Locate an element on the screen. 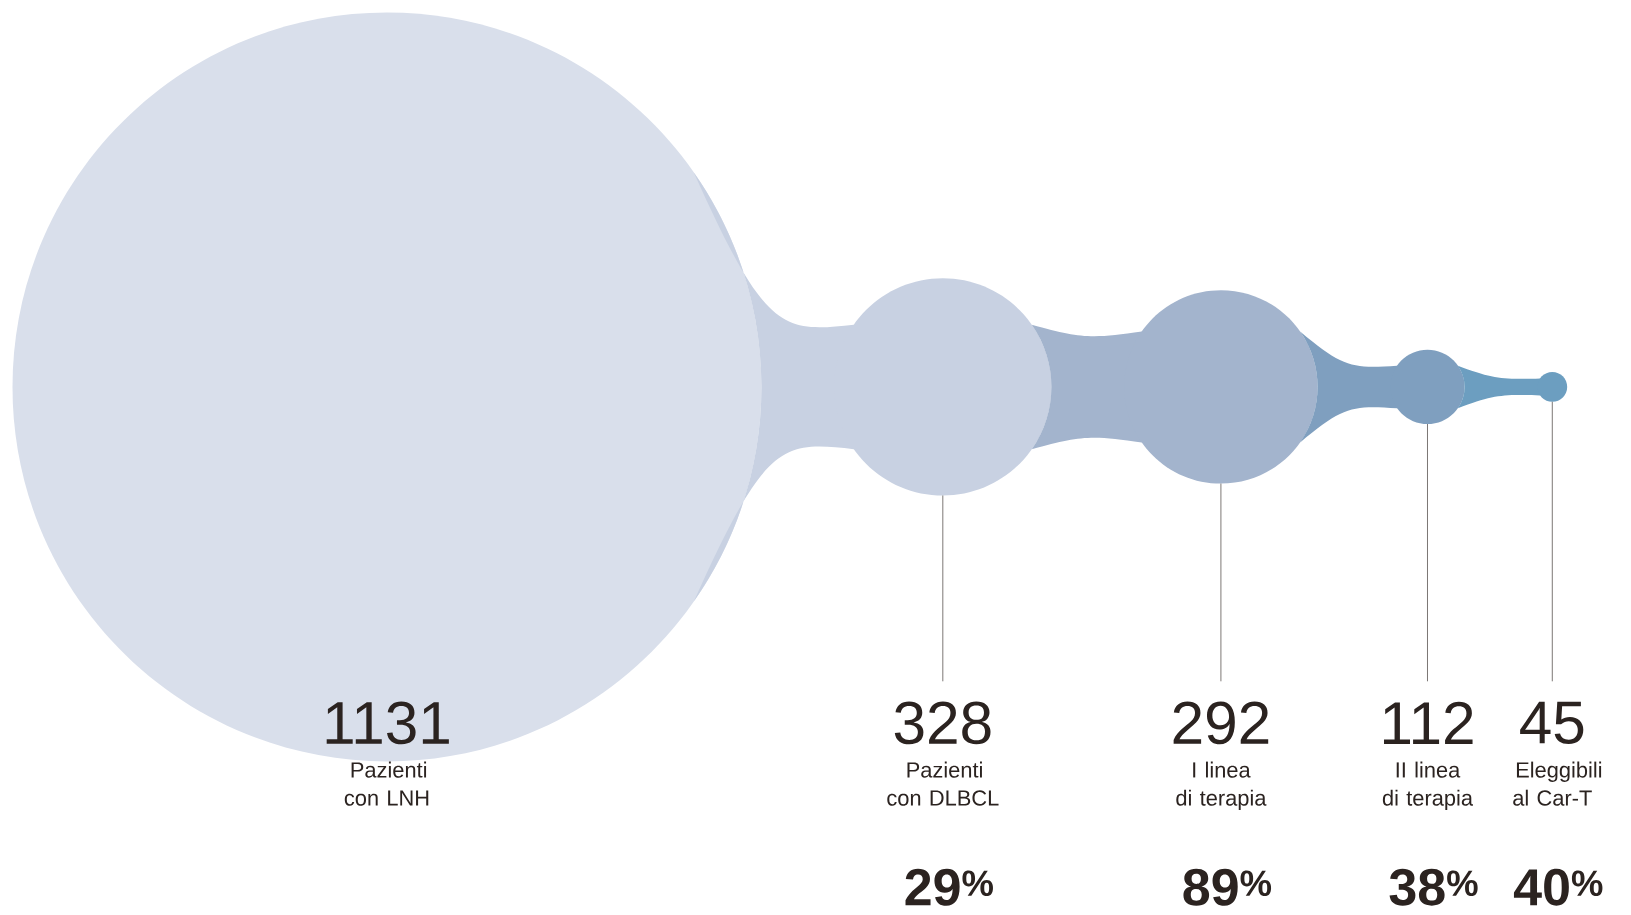 The width and height of the screenshot is (1631, 915). data-label: 292 is located at coordinates (1221, 723).